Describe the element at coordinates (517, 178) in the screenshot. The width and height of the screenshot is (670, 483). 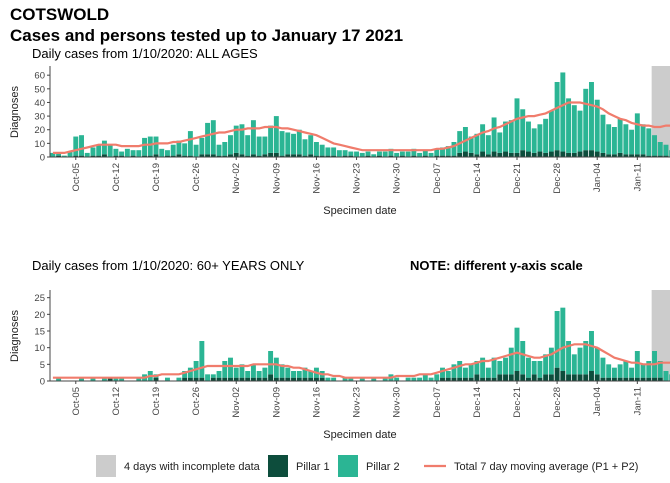
I see `x-tick-label: Dec-21` at that location.